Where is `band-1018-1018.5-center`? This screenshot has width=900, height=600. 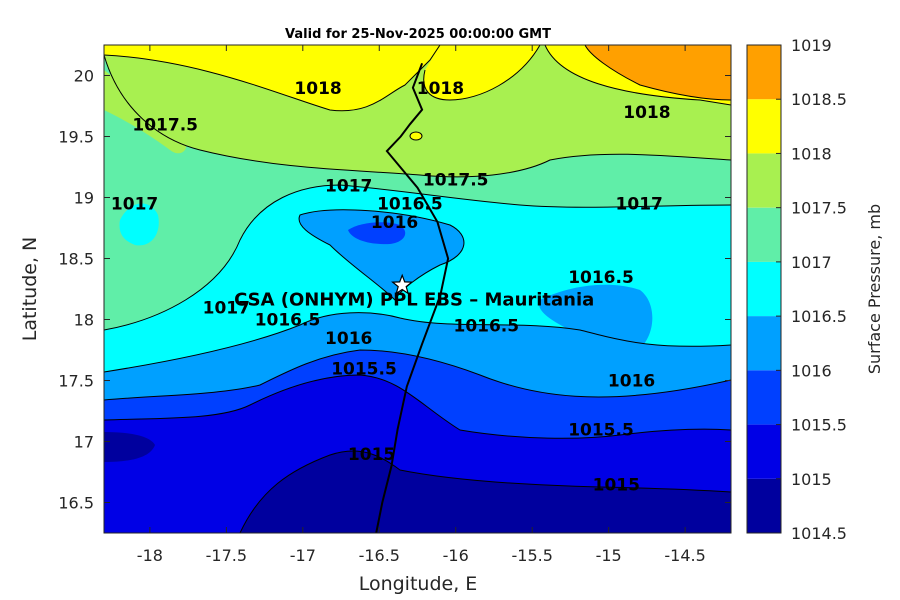
band-1018-1018.5-center is located at coordinates (481, 72).